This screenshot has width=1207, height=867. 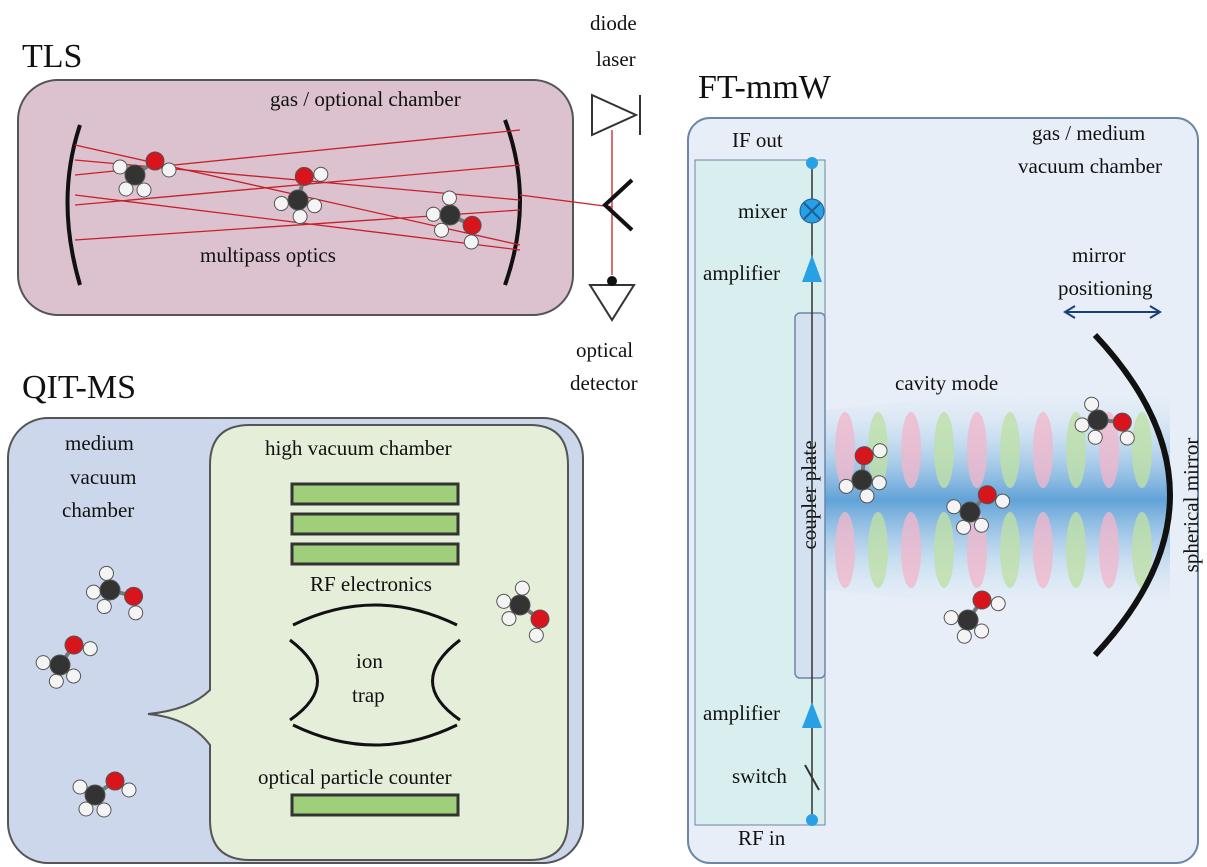 I want to click on electronics-label: RF electronics, so click(x=371, y=584).